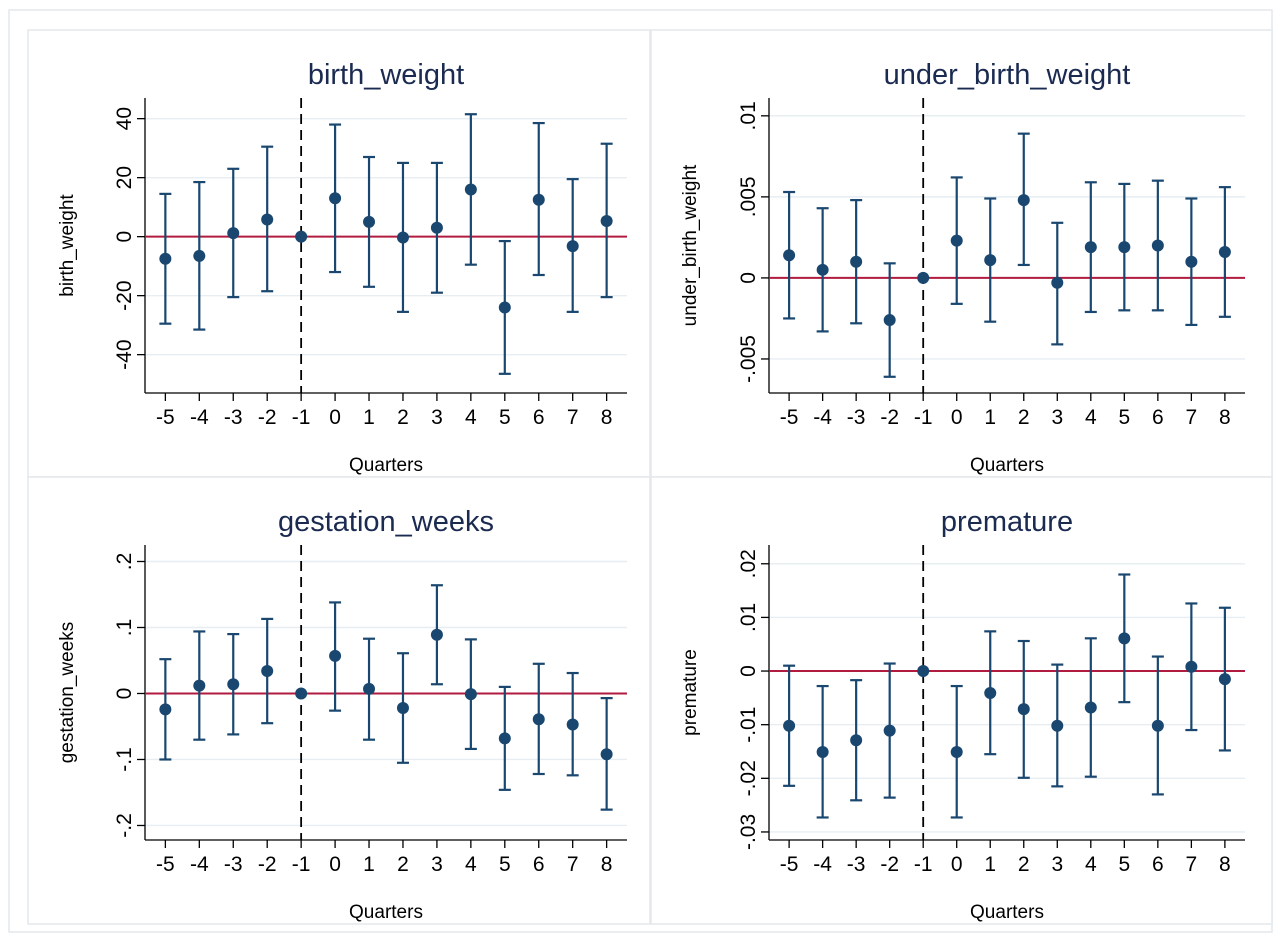 This screenshot has height=938, width=1280. Describe the element at coordinates (748, 115) in the screenshot. I see `y-tick-label: .01` at that location.